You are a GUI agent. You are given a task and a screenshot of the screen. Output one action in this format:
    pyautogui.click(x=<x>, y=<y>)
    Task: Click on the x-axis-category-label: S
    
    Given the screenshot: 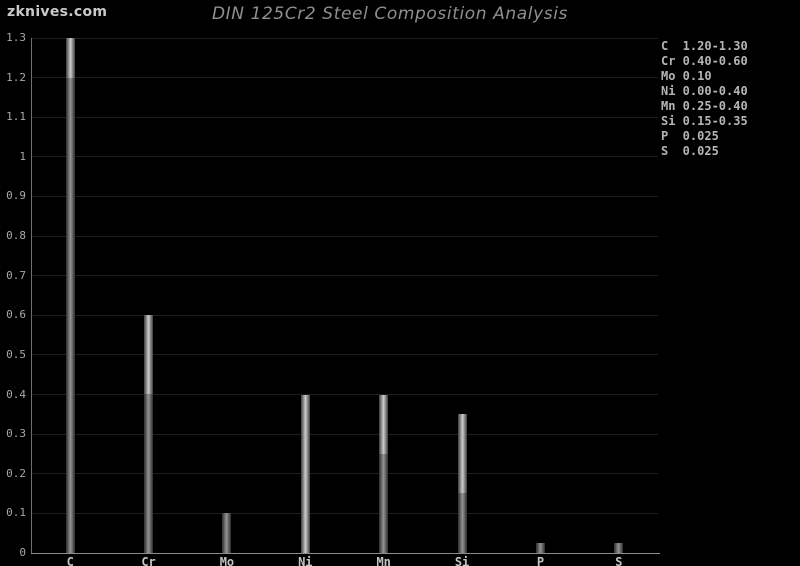 What is the action you would take?
    pyautogui.click(x=619, y=560)
    